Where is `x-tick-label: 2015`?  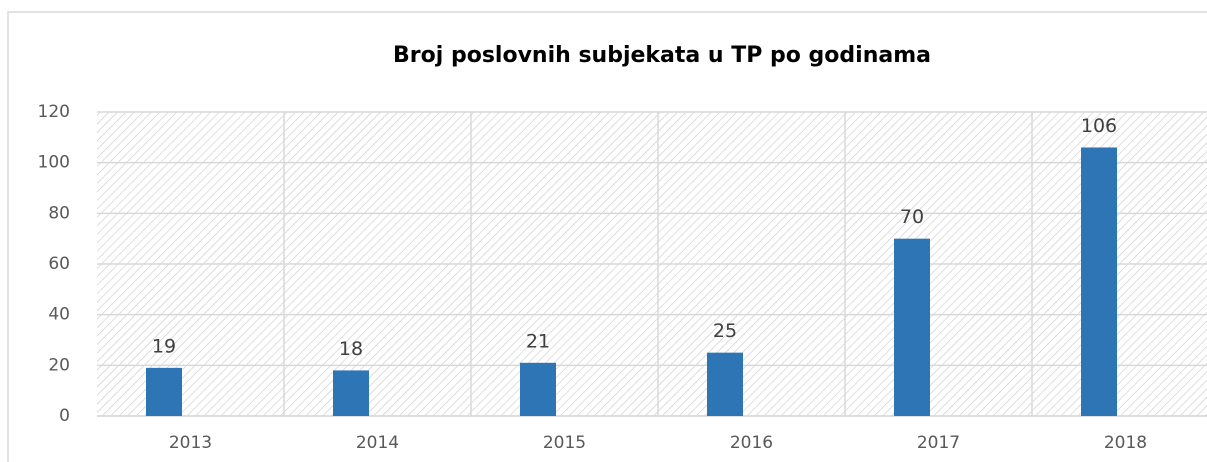
x-tick-label: 2015 is located at coordinates (564, 443).